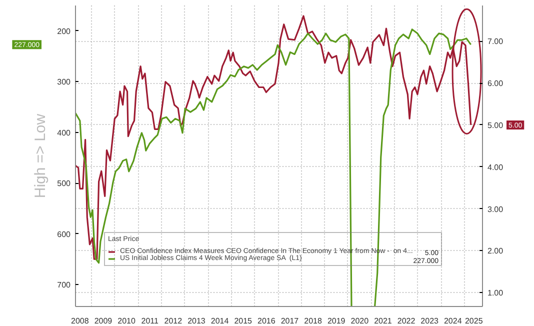 The width and height of the screenshot is (534, 326). What do you see at coordinates (430, 321) in the screenshot?
I see `x-tick-label: 2023` at bounding box center [430, 321].